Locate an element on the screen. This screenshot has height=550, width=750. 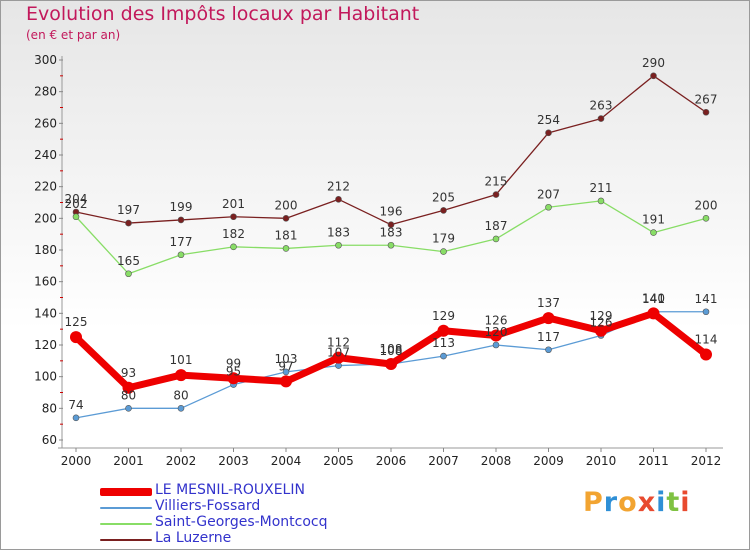
data-label-saint-georges-montcocq: 187 is located at coordinates (496, 226).